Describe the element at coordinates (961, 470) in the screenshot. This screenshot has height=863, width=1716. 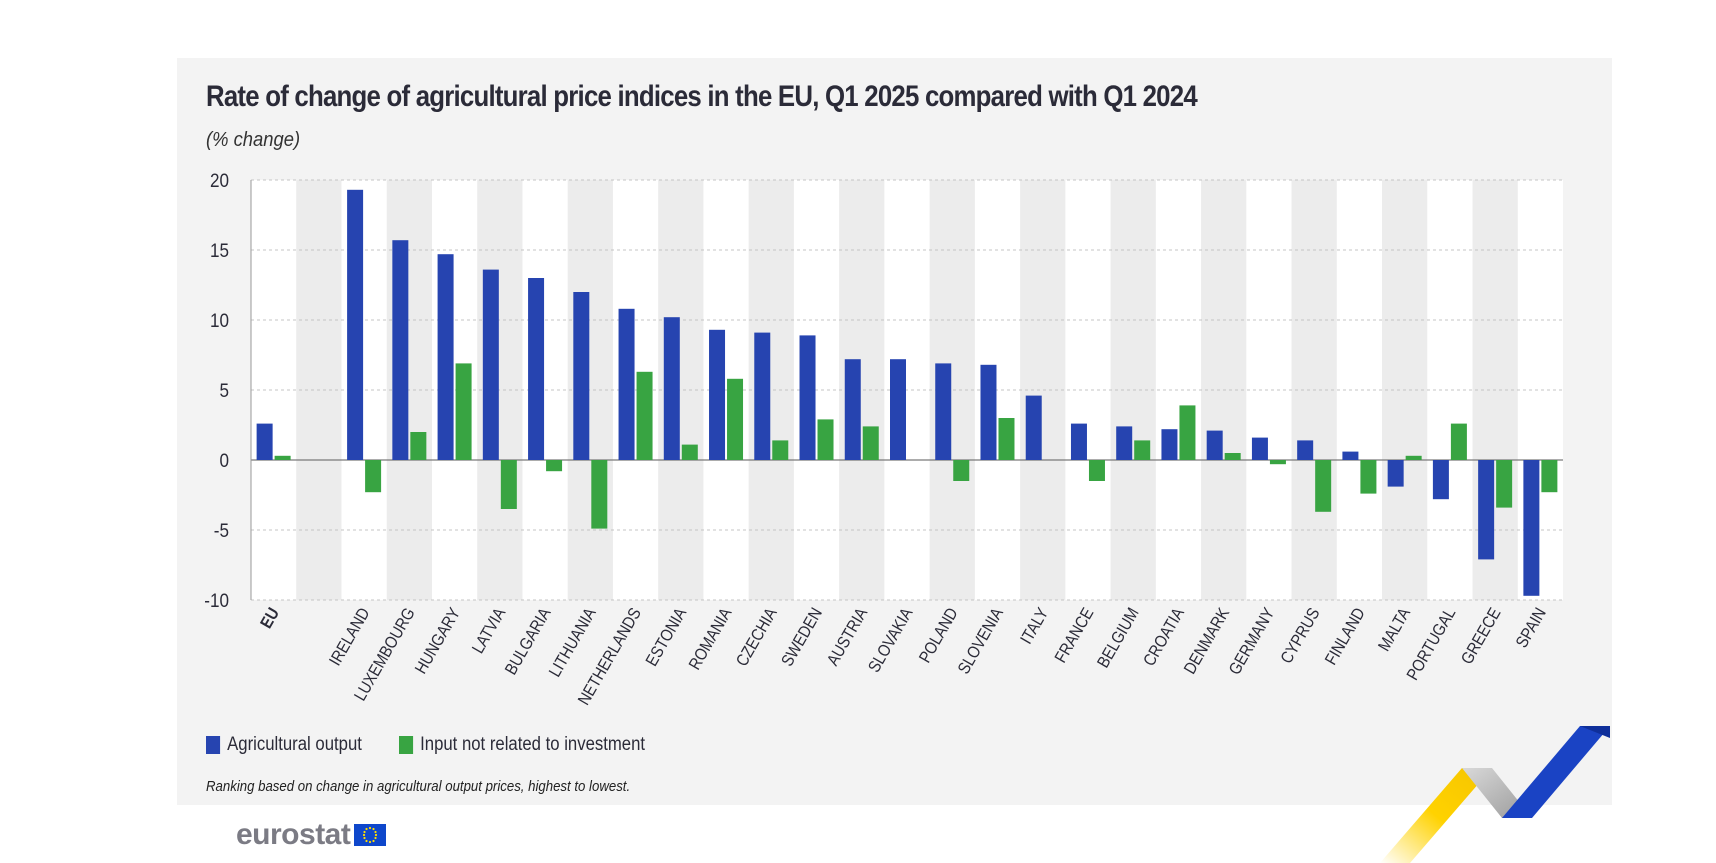
I see `bar-input-poland` at that location.